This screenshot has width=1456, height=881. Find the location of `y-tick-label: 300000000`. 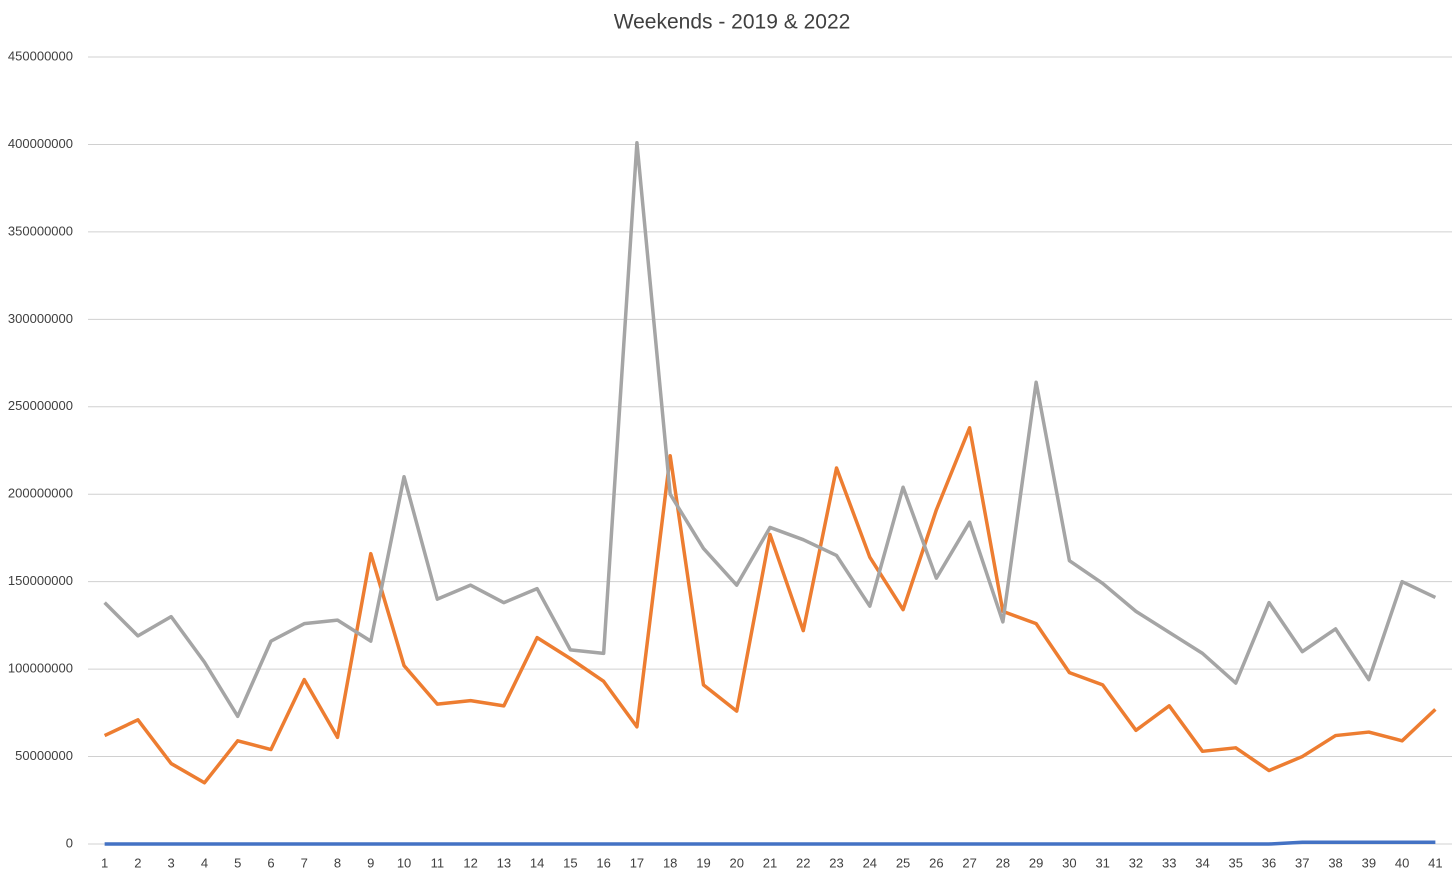

y-tick-label: 300000000 is located at coordinates (40, 318).